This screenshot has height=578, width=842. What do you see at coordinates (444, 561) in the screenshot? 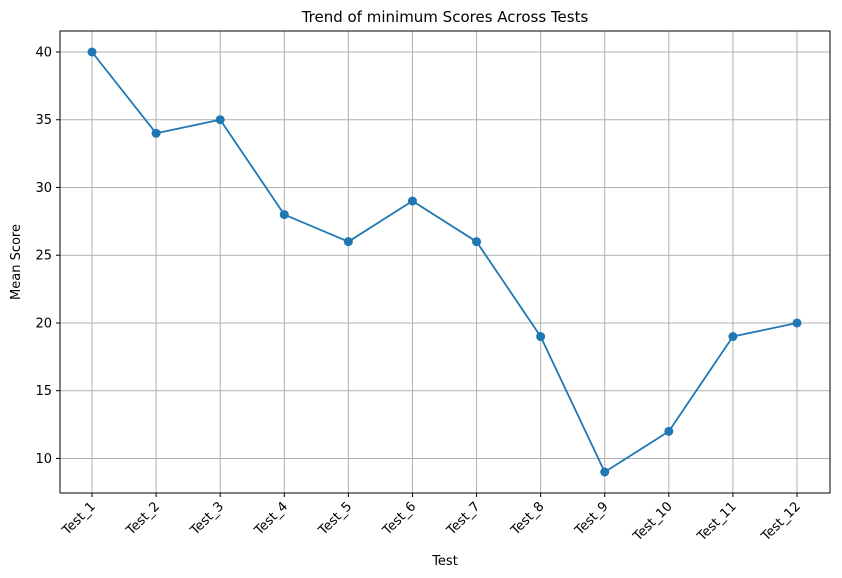
I see `x-axis-title: Test` at bounding box center [444, 561].